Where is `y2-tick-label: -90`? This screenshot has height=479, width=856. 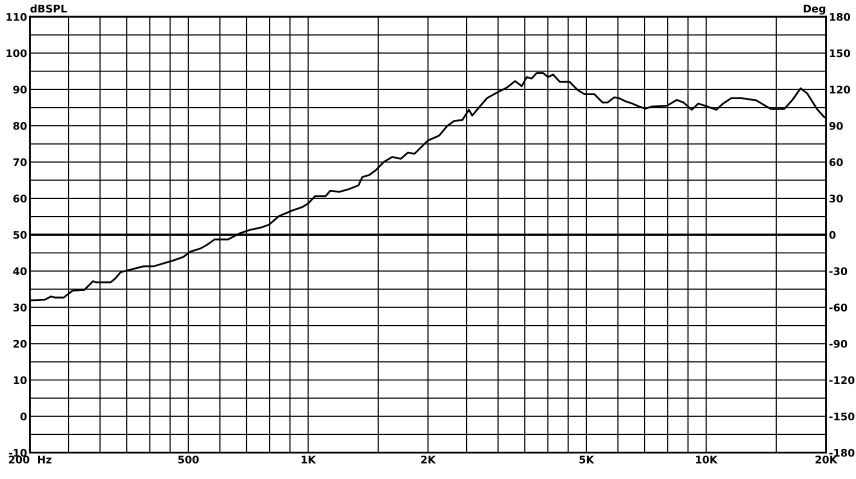 y2-tick-label: -90 is located at coordinates (838, 344).